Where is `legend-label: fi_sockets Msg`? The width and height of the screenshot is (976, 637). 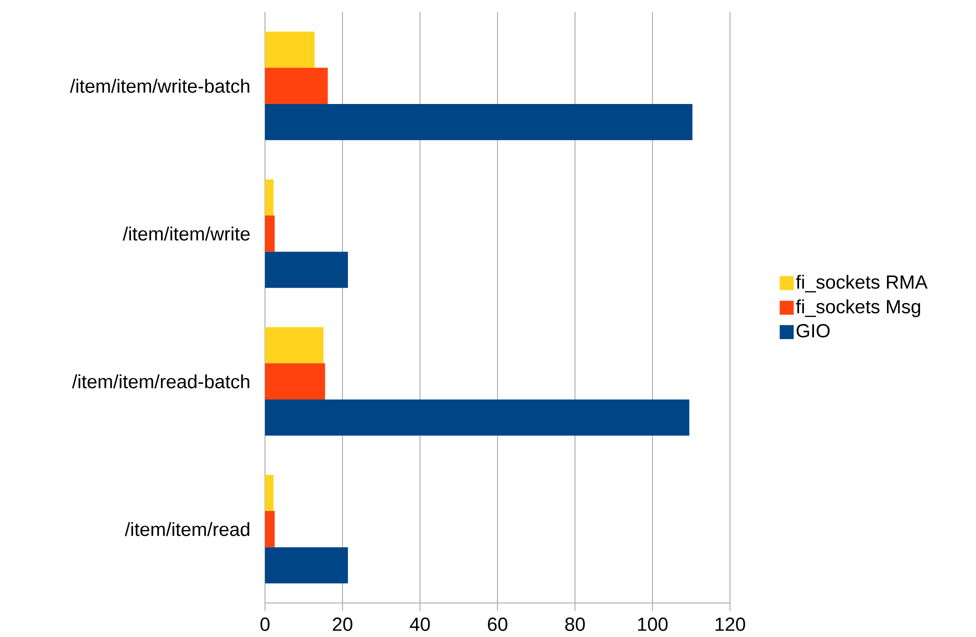 legend-label: fi_sockets Msg is located at coordinates (858, 308).